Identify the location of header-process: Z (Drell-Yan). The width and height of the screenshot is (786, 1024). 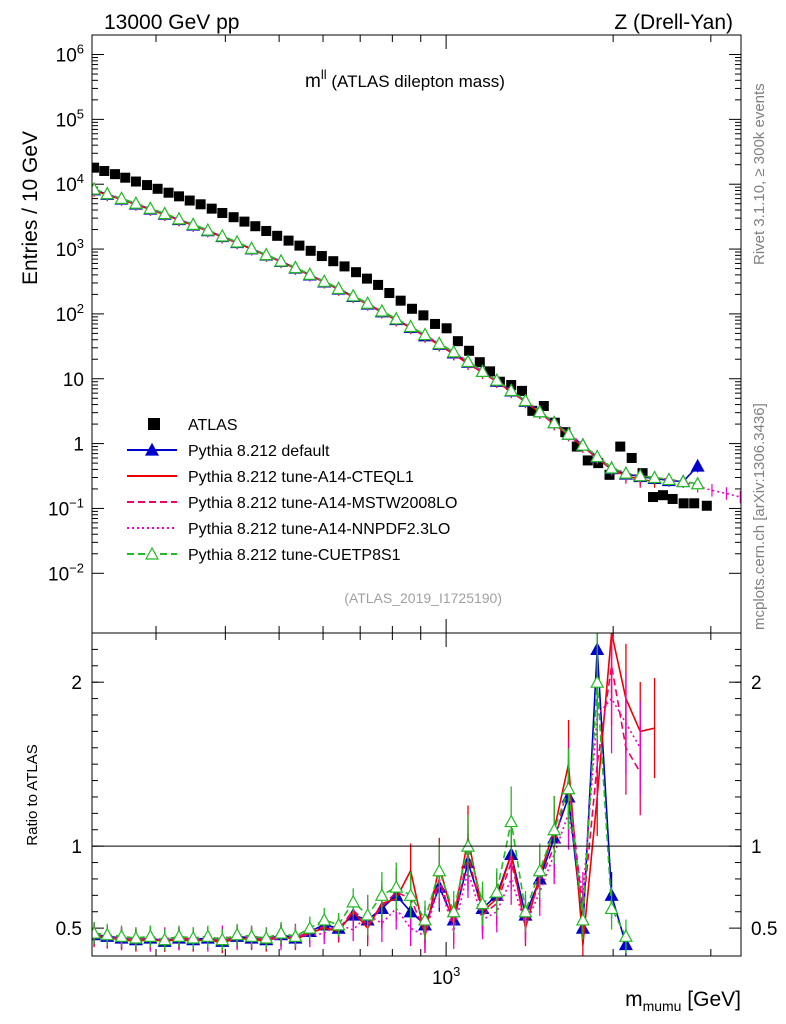
(673, 22).